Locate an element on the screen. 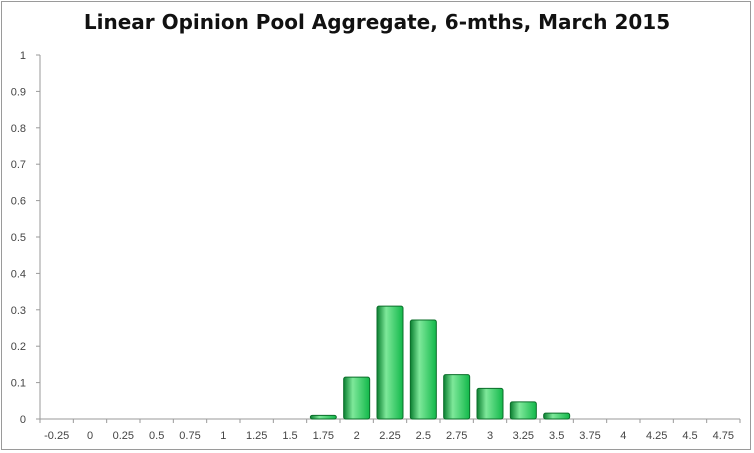 The image size is (754, 453). y-tick-label: 0.6 is located at coordinates (18, 202).